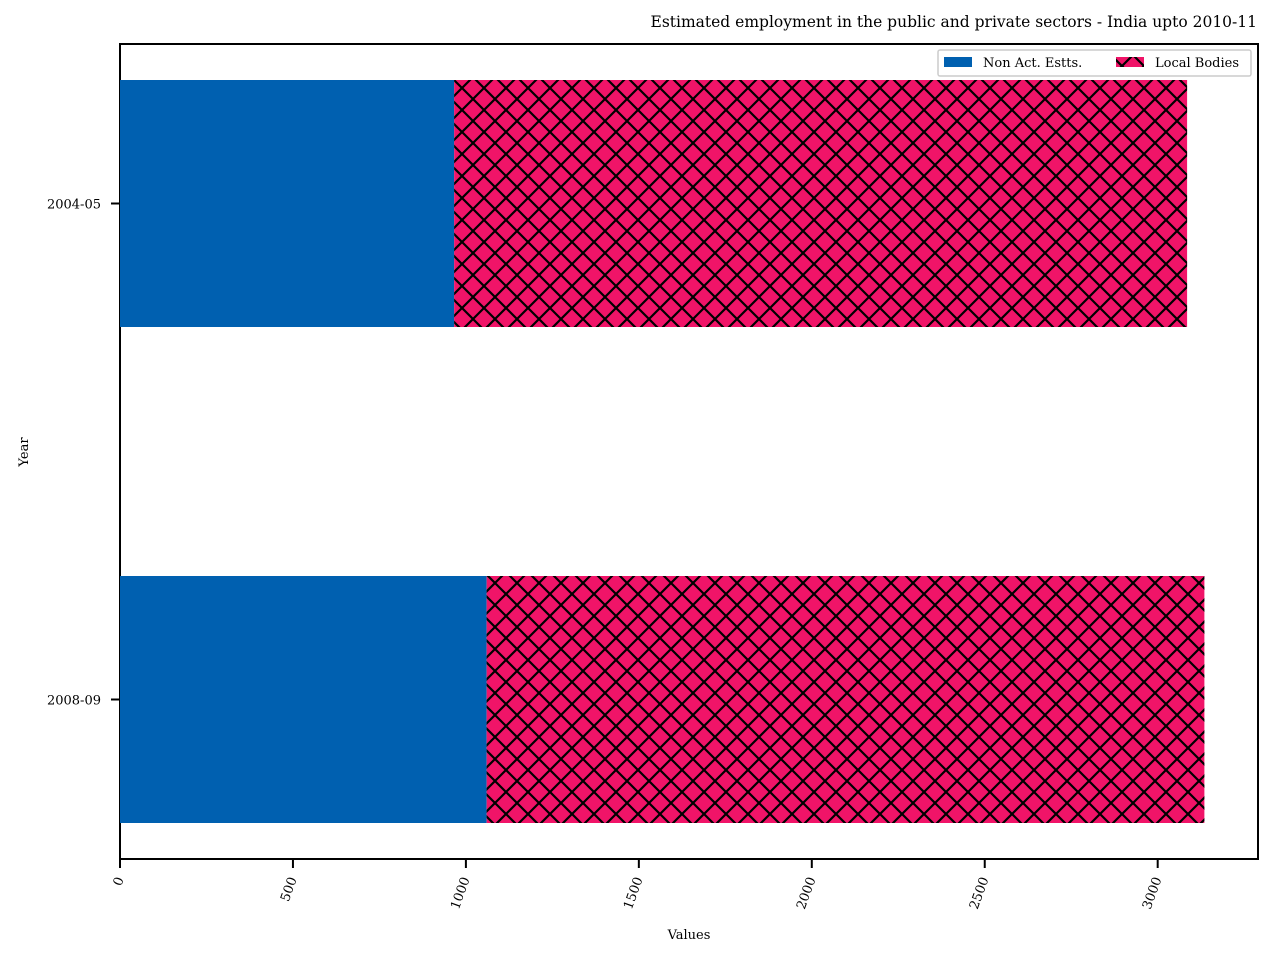 Image resolution: width=1280 pixels, height=960 pixels. Describe the element at coordinates (1197, 63) in the screenshot. I see `legend-label-local-bodies: Local Bodies` at that location.